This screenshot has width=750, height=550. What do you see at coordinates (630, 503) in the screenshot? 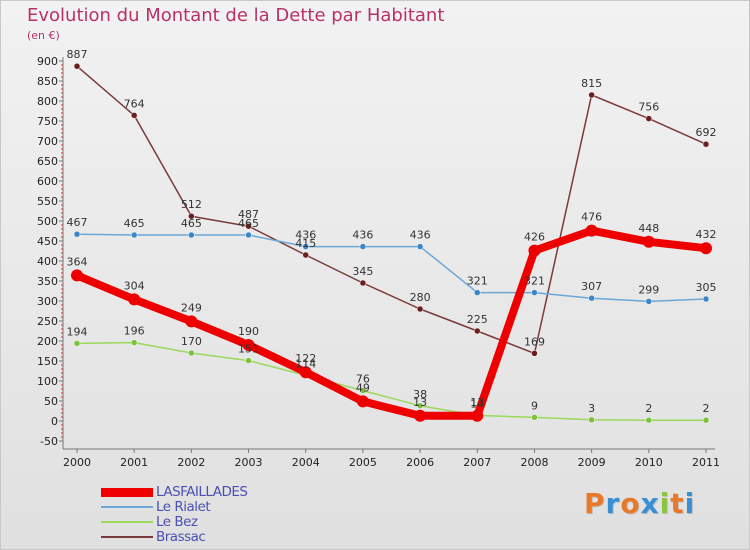
I see `logo-letter: o` at bounding box center [630, 503].